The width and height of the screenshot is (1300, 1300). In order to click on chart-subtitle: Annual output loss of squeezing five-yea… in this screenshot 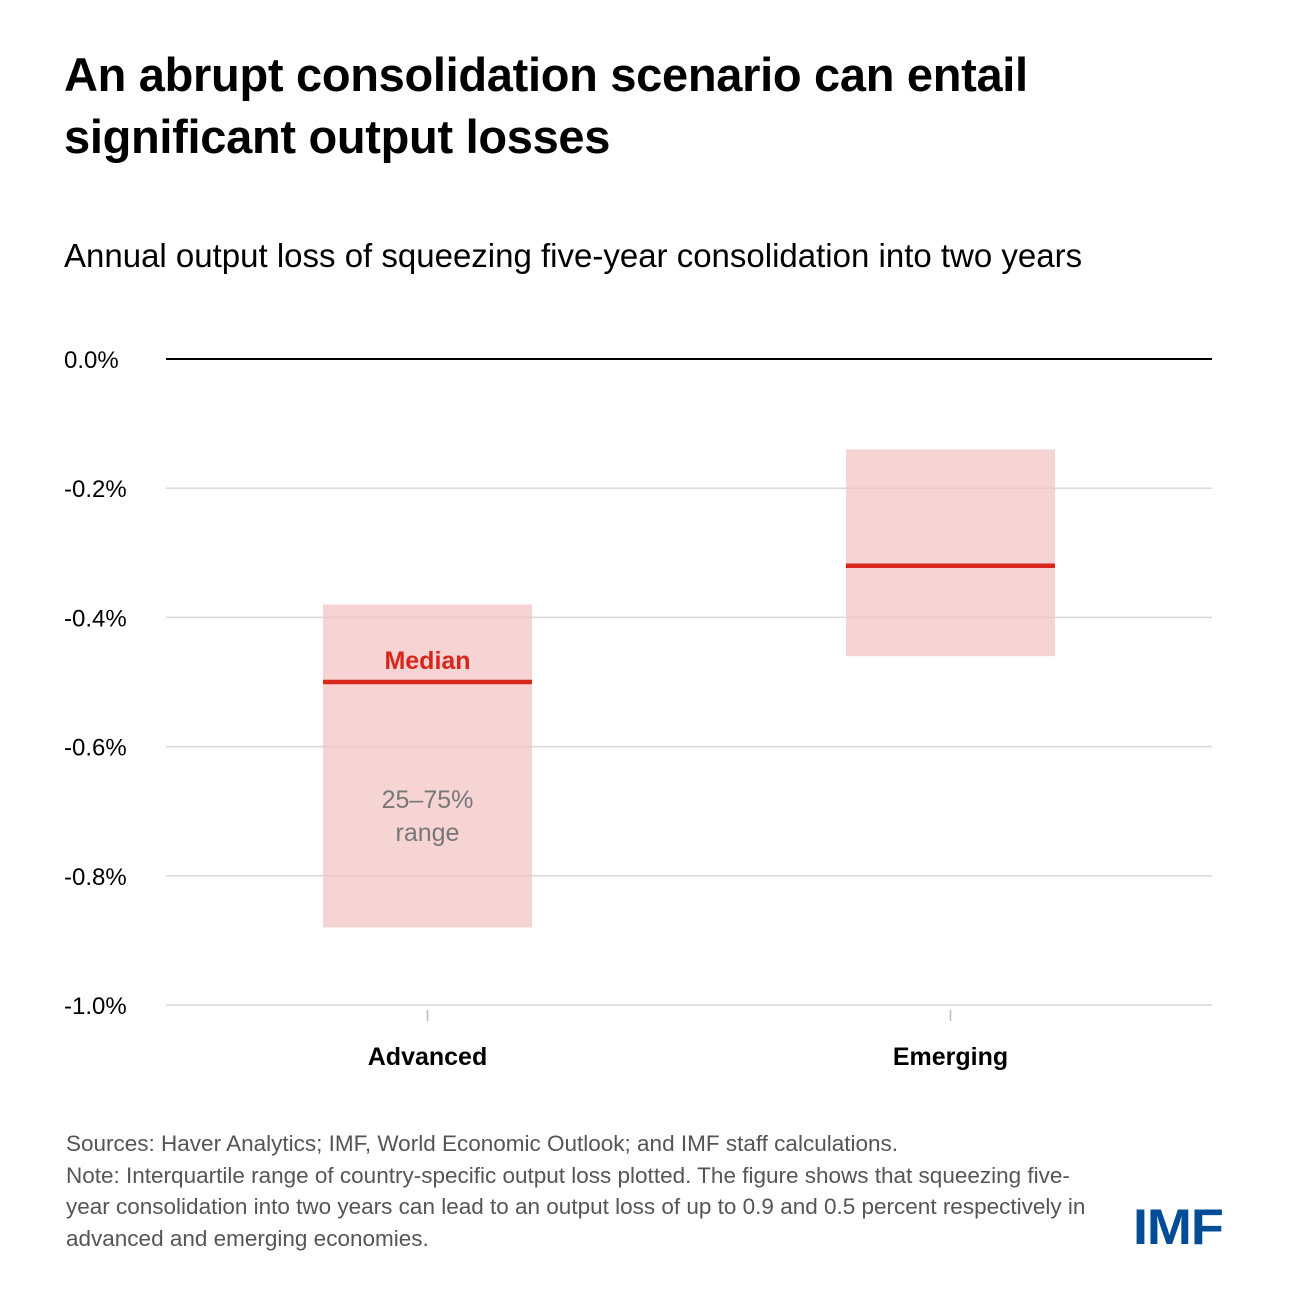, I will do `click(573, 255)`.